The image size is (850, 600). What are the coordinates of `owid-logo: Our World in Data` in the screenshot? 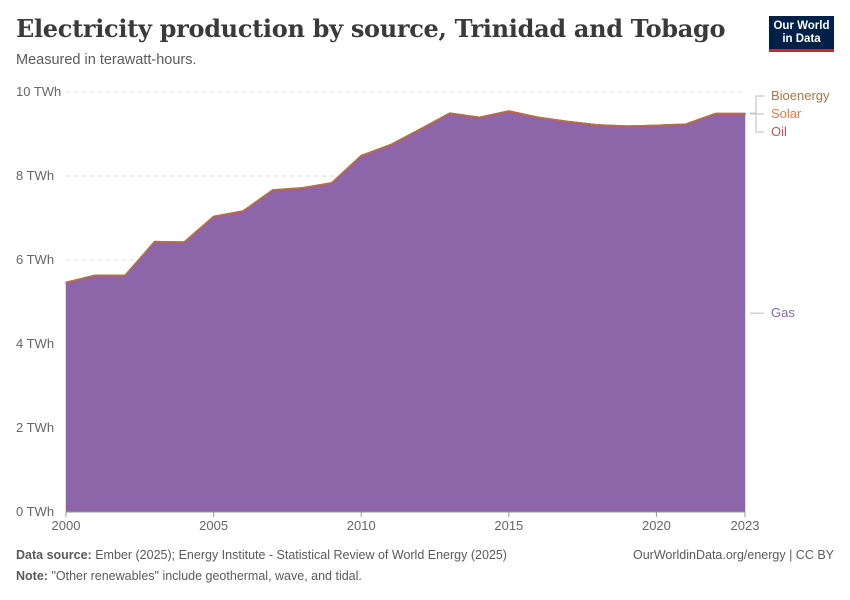 It's located at (801, 34).